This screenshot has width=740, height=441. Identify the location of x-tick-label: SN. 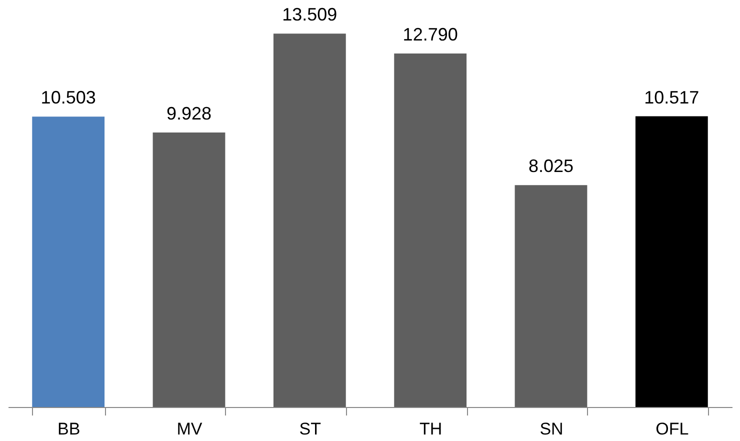
(552, 429).